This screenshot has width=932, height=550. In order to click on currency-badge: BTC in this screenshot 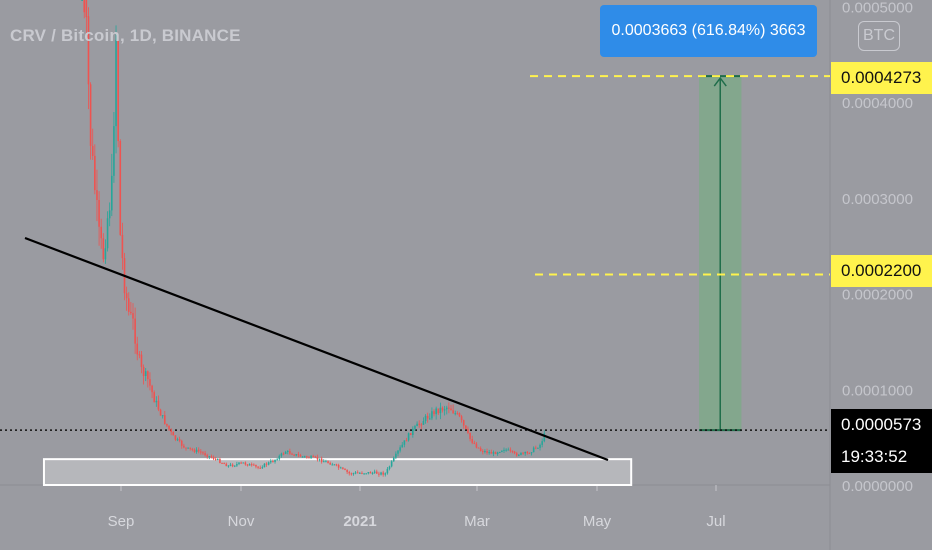, I will do `click(879, 36)`.